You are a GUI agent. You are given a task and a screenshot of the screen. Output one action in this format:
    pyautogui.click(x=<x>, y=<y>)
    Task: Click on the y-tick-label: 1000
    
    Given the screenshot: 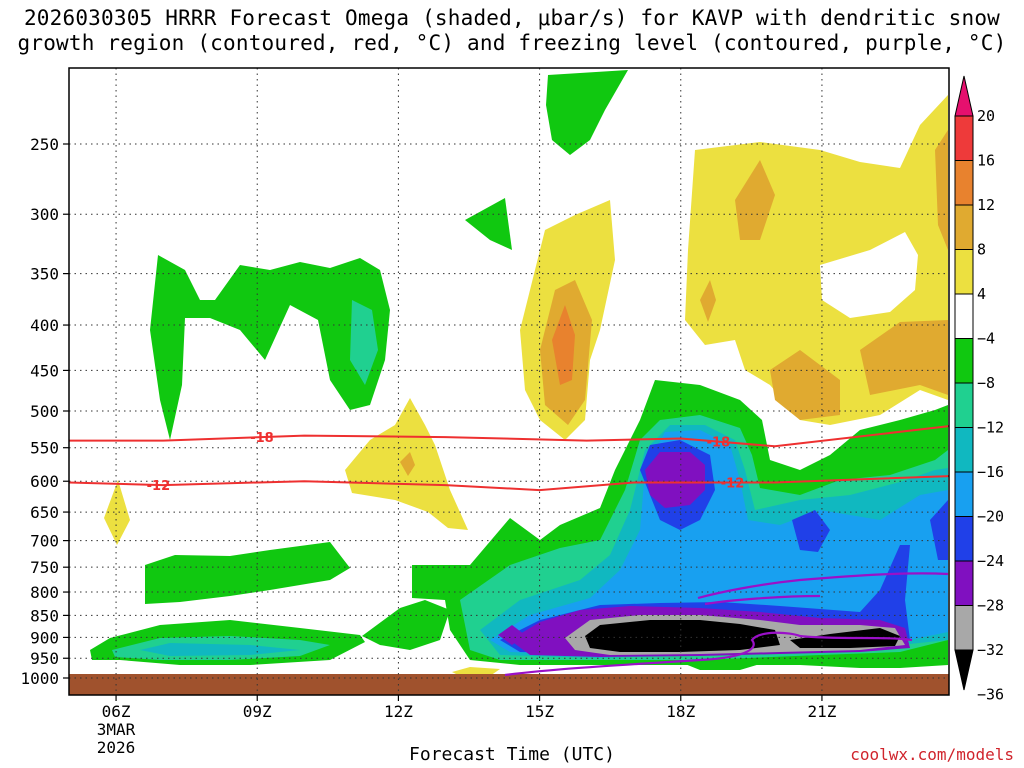 What is the action you would take?
    pyautogui.click(x=39, y=678)
    